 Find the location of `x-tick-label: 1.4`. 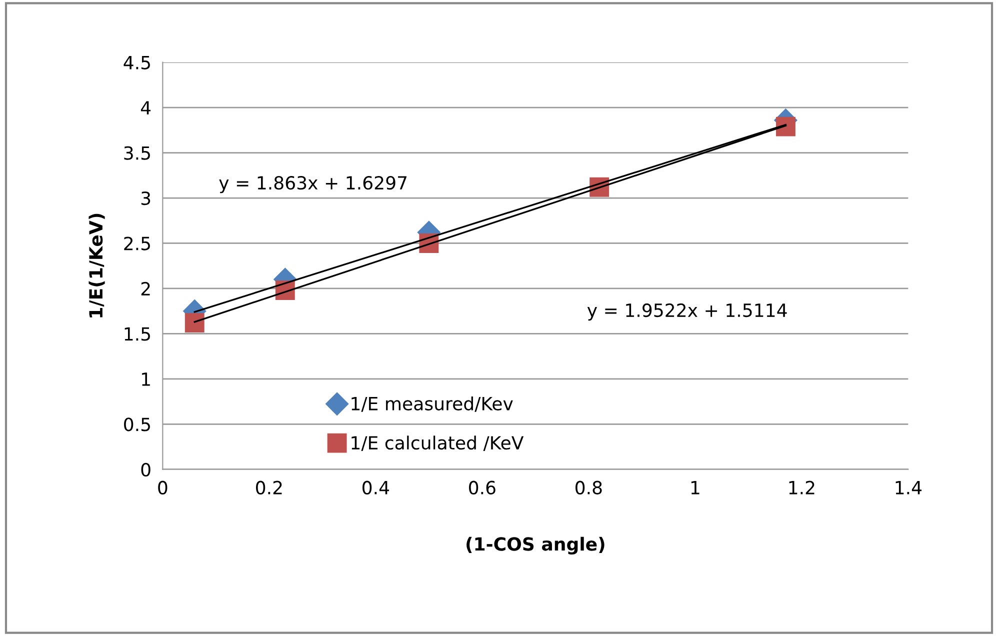

x-tick-label: 1.4 is located at coordinates (909, 487).